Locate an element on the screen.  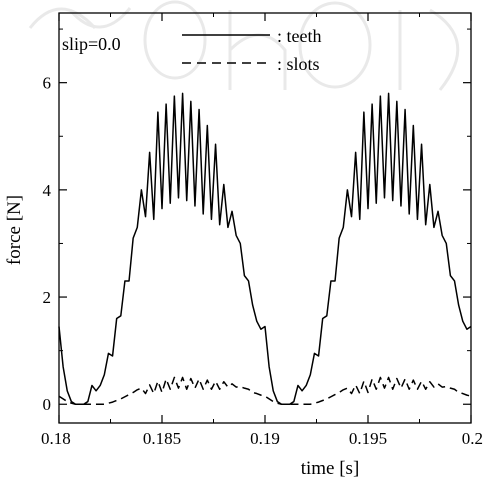
y-tick-label: 0 is located at coordinates (47, 404).